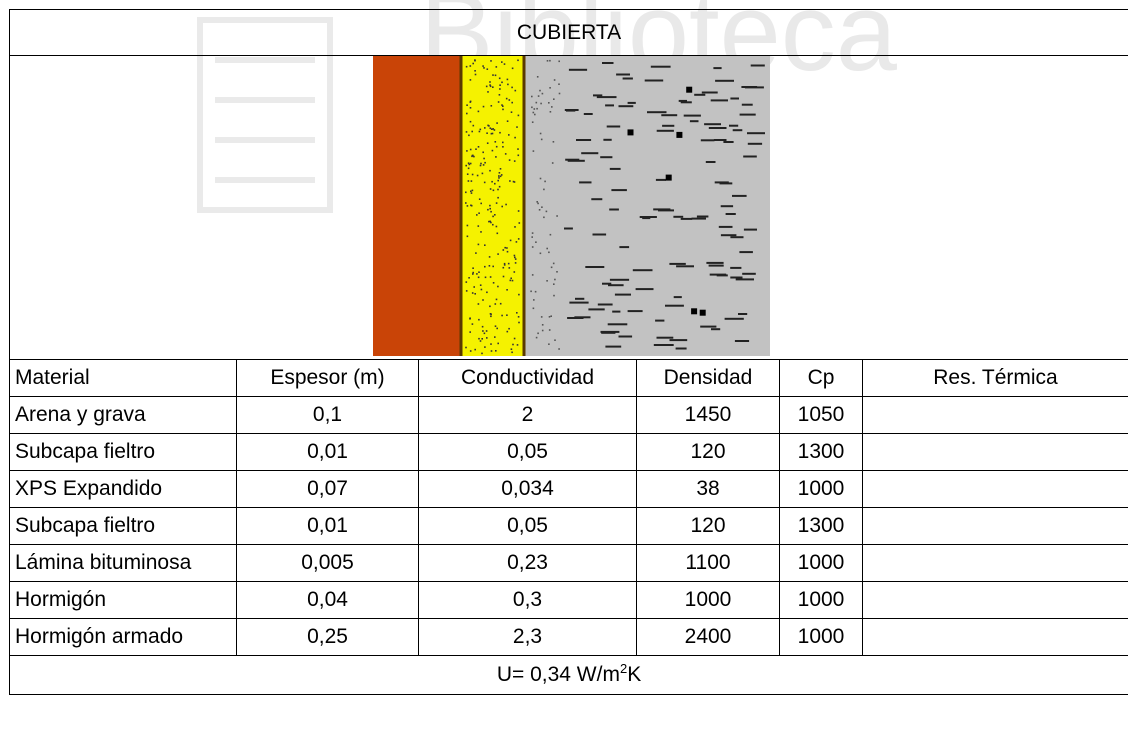 This screenshot has width=1128, height=742. What do you see at coordinates (123, 489) in the screenshot?
I see `cell-material: XPS Expandido` at bounding box center [123, 489].